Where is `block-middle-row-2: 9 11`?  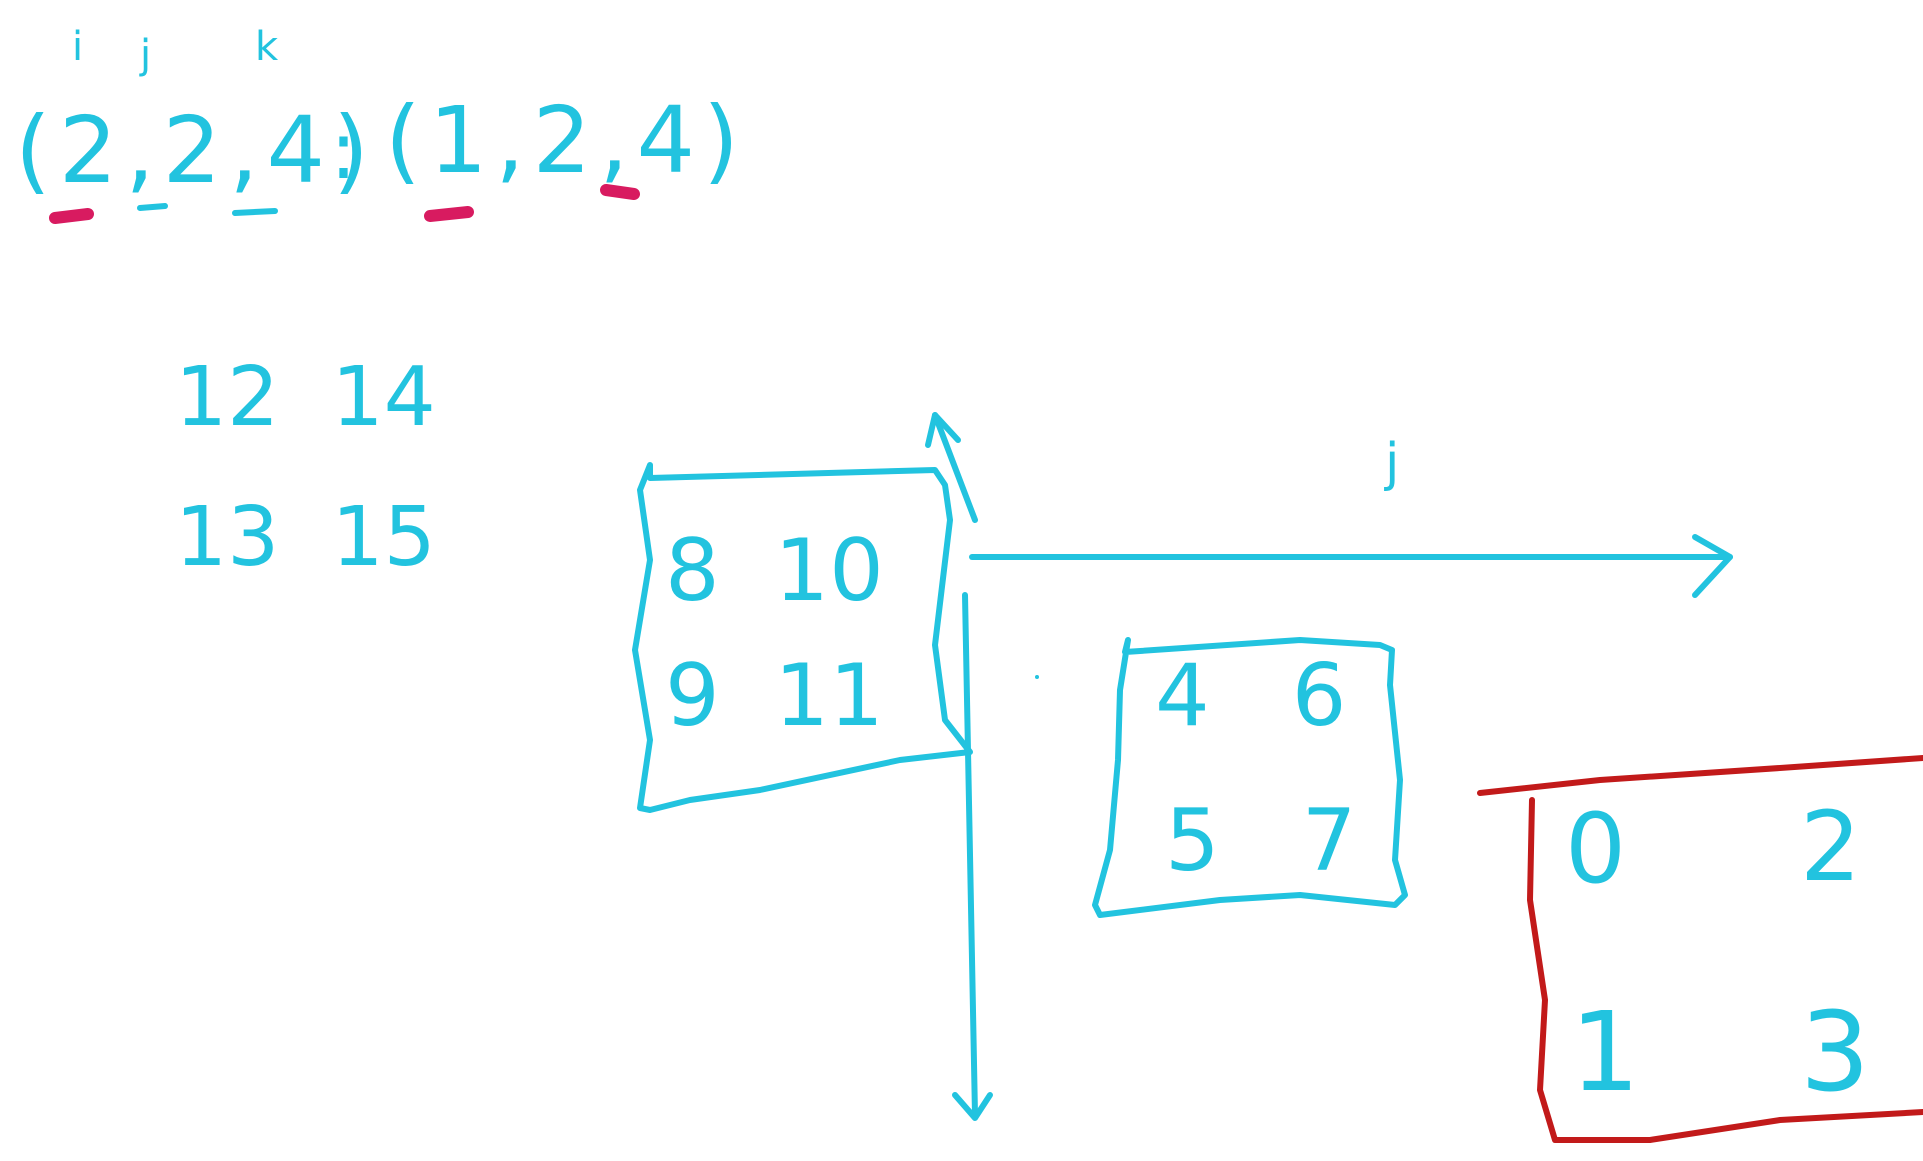 block-middle-row-2: 9 11 is located at coordinates (774, 696).